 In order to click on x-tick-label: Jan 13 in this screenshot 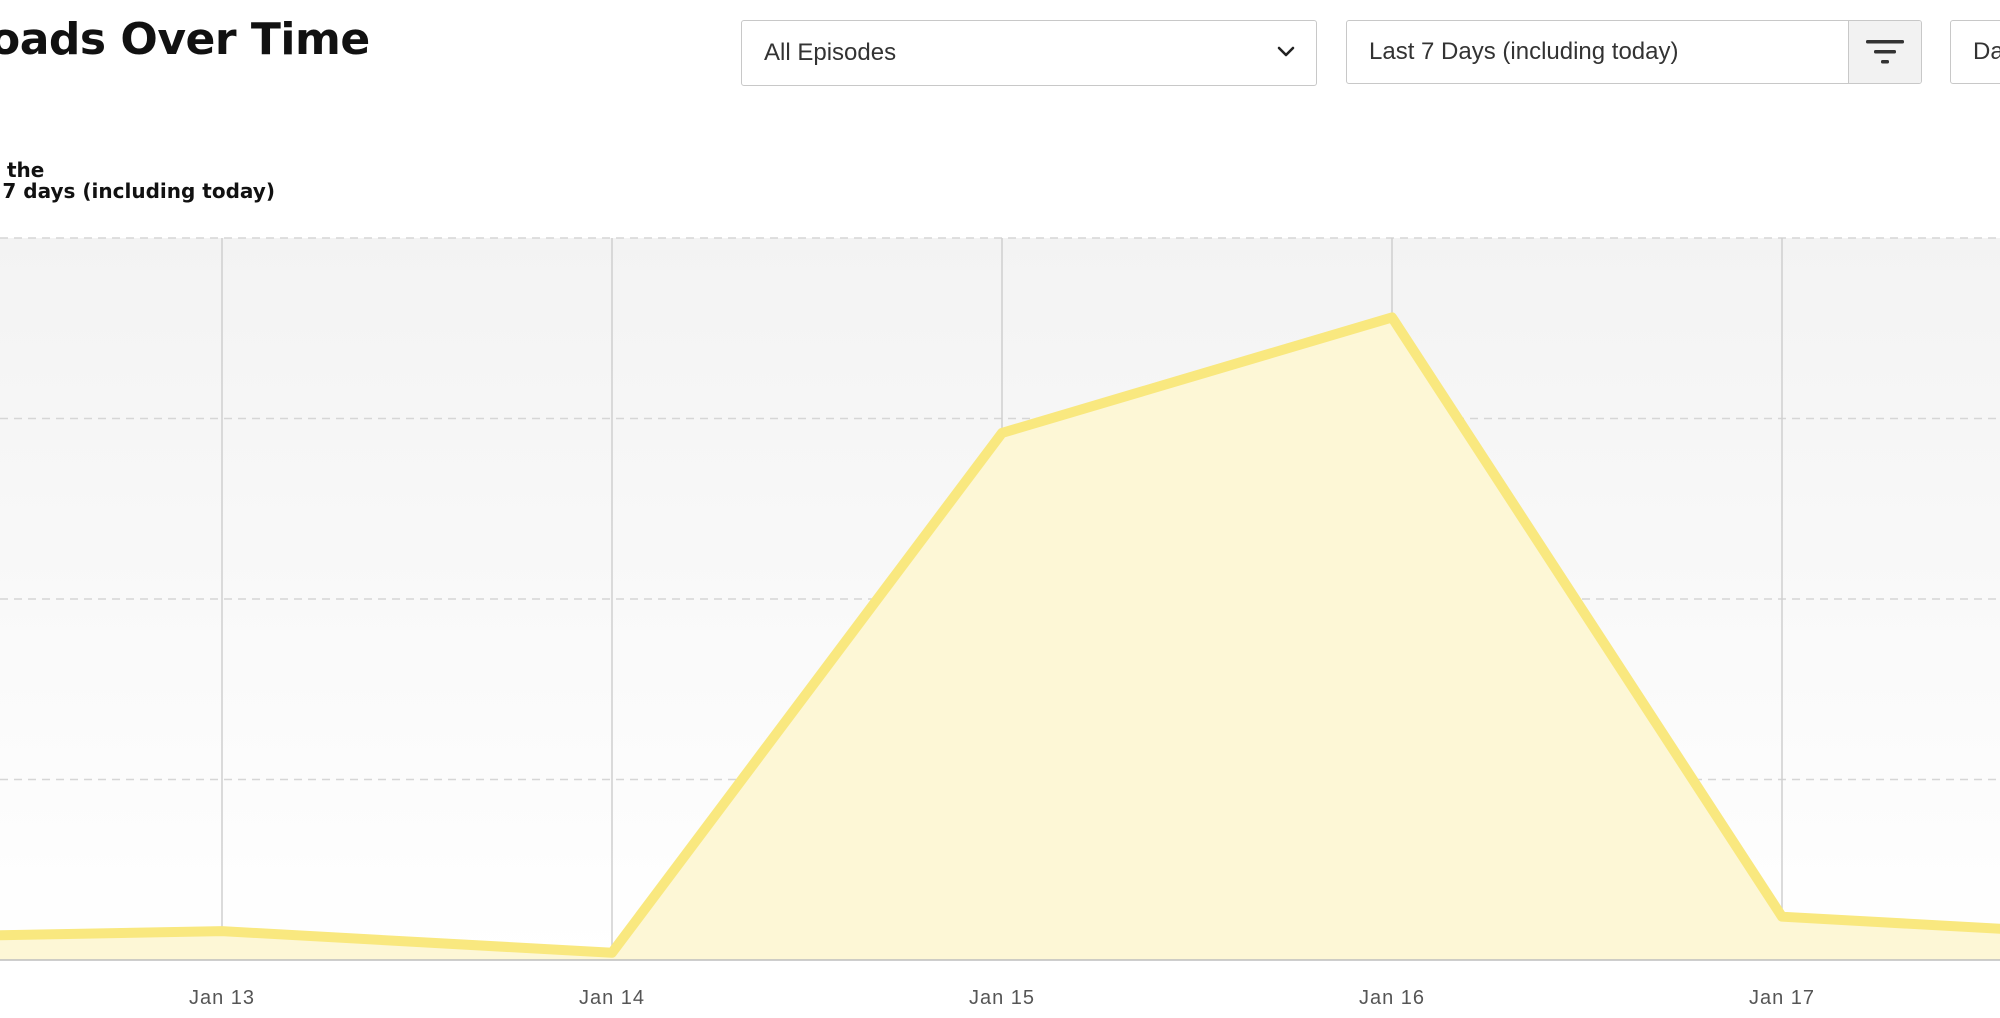, I will do `click(222, 998)`.